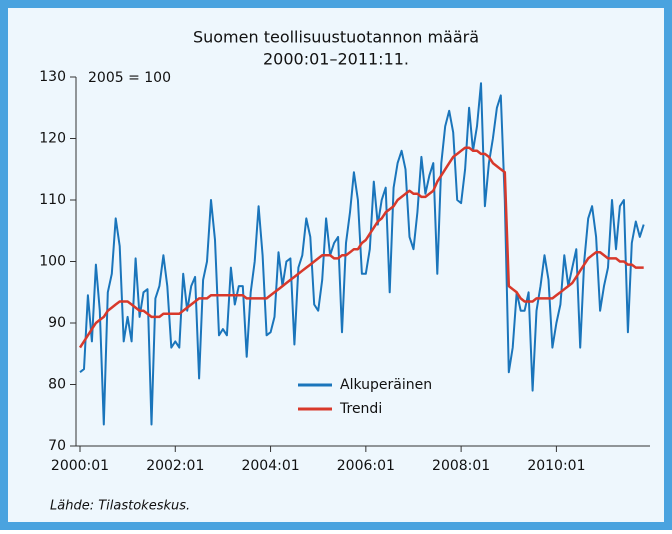 This screenshot has width=672, height=534. I want to click on y-tick-label: 130, so click(52, 77).